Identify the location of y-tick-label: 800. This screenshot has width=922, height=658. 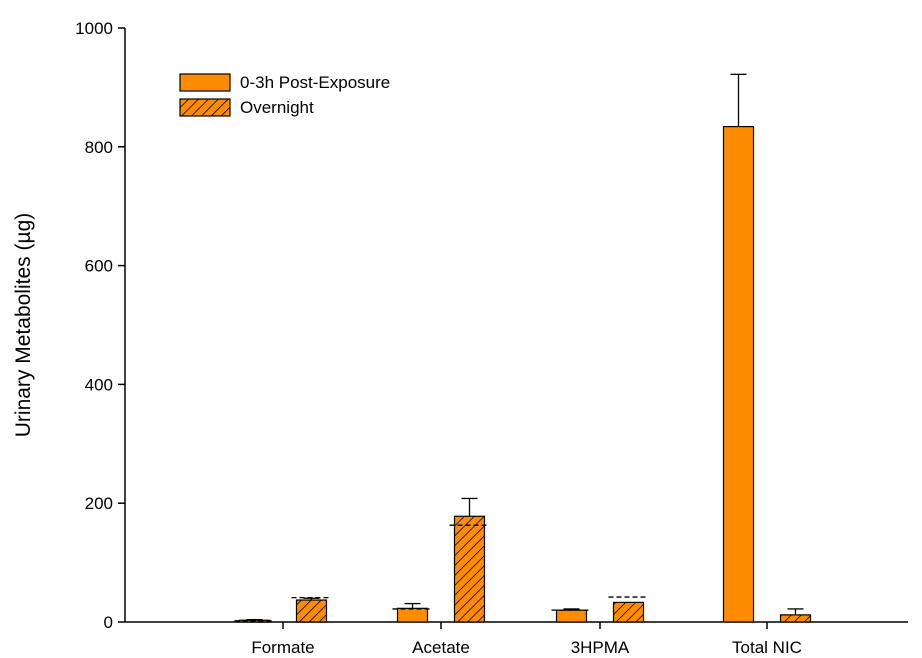
(99, 147).